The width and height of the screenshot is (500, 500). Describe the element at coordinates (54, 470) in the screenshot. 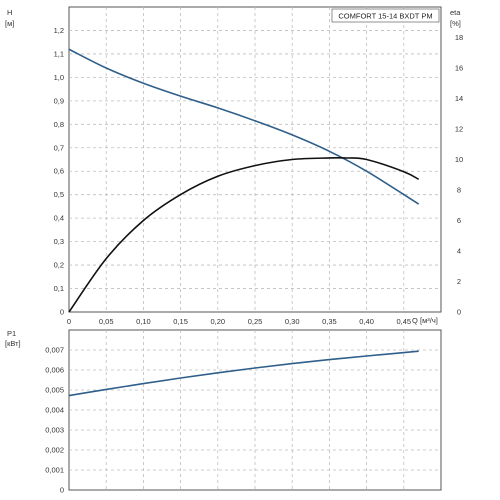

I see `p1-tick-label: 0,001` at that location.